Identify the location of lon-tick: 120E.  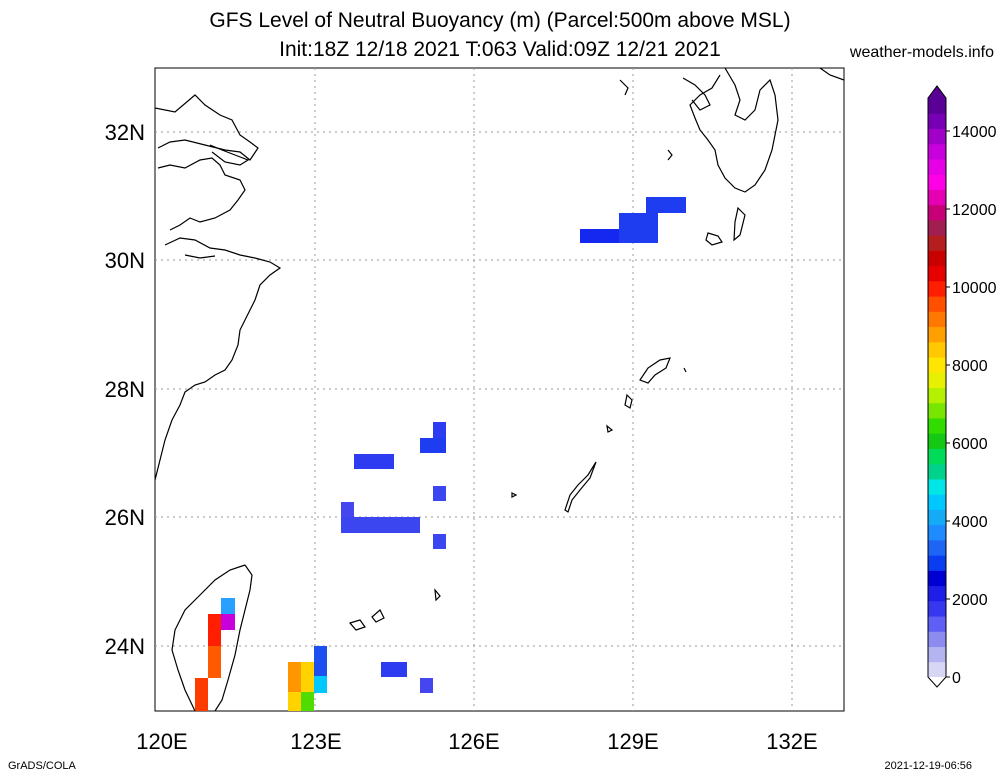
(161, 741).